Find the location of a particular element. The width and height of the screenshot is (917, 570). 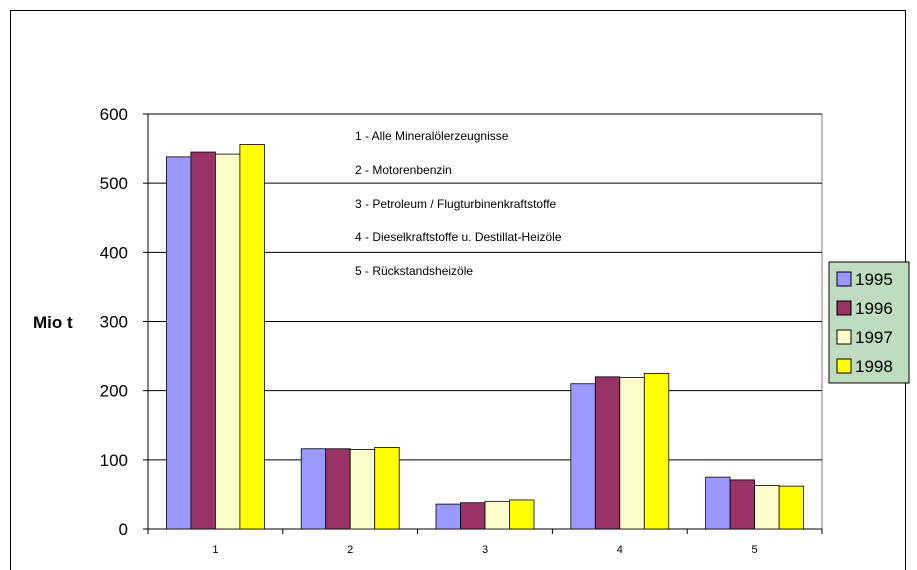

y-tick-label: 100 is located at coordinates (114, 460).